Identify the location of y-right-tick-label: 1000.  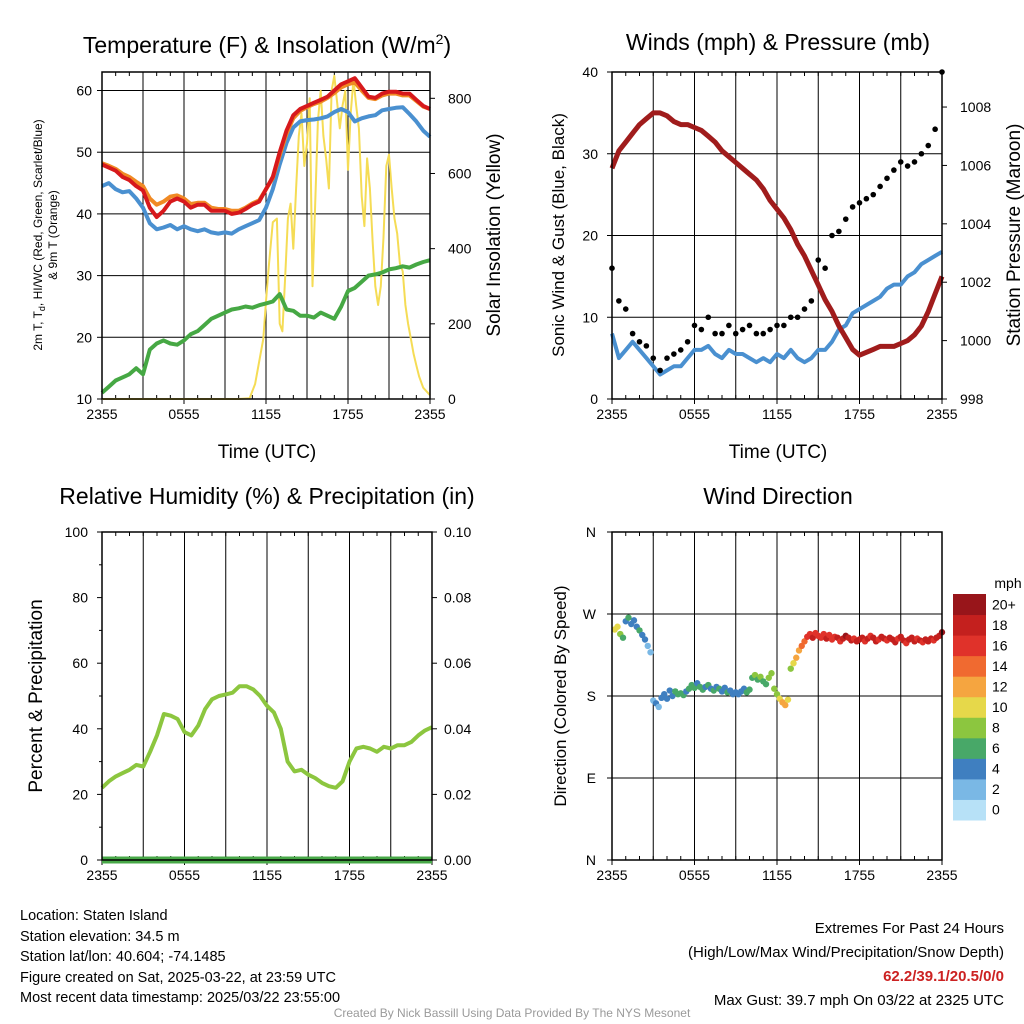
(975, 341).